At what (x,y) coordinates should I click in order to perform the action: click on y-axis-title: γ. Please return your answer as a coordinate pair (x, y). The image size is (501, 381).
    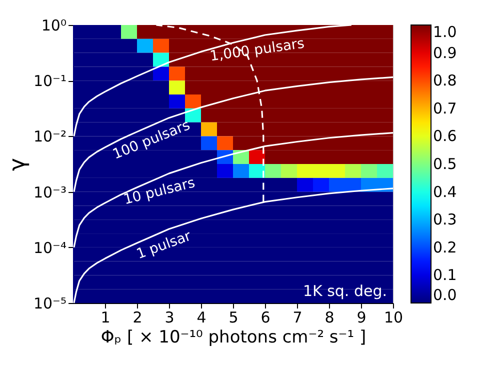
    Looking at the image, I should click on (17, 165).